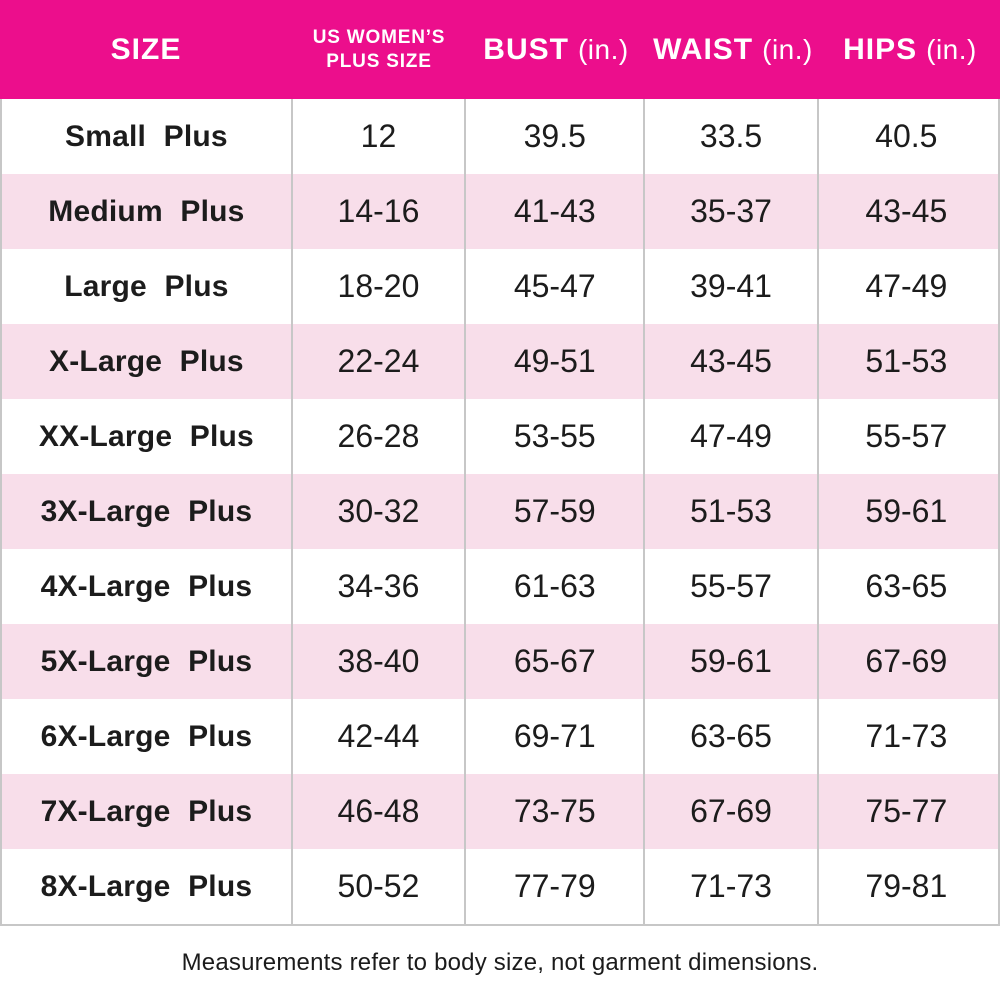 Image resolution: width=1000 pixels, height=1000 pixels. I want to click on size-label: Small Plus, so click(146, 136).